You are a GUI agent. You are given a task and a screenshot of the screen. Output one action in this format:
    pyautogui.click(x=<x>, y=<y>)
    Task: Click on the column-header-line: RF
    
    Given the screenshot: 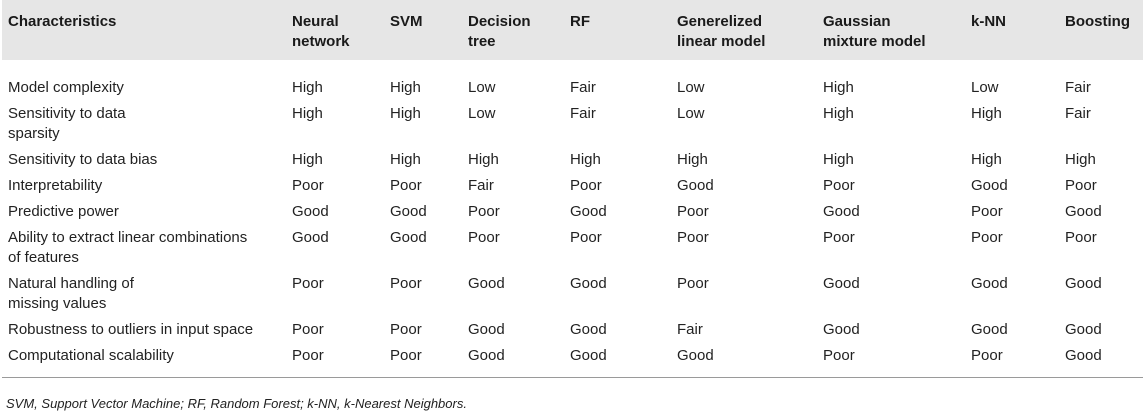 What is the action you would take?
    pyautogui.click(x=580, y=21)
    